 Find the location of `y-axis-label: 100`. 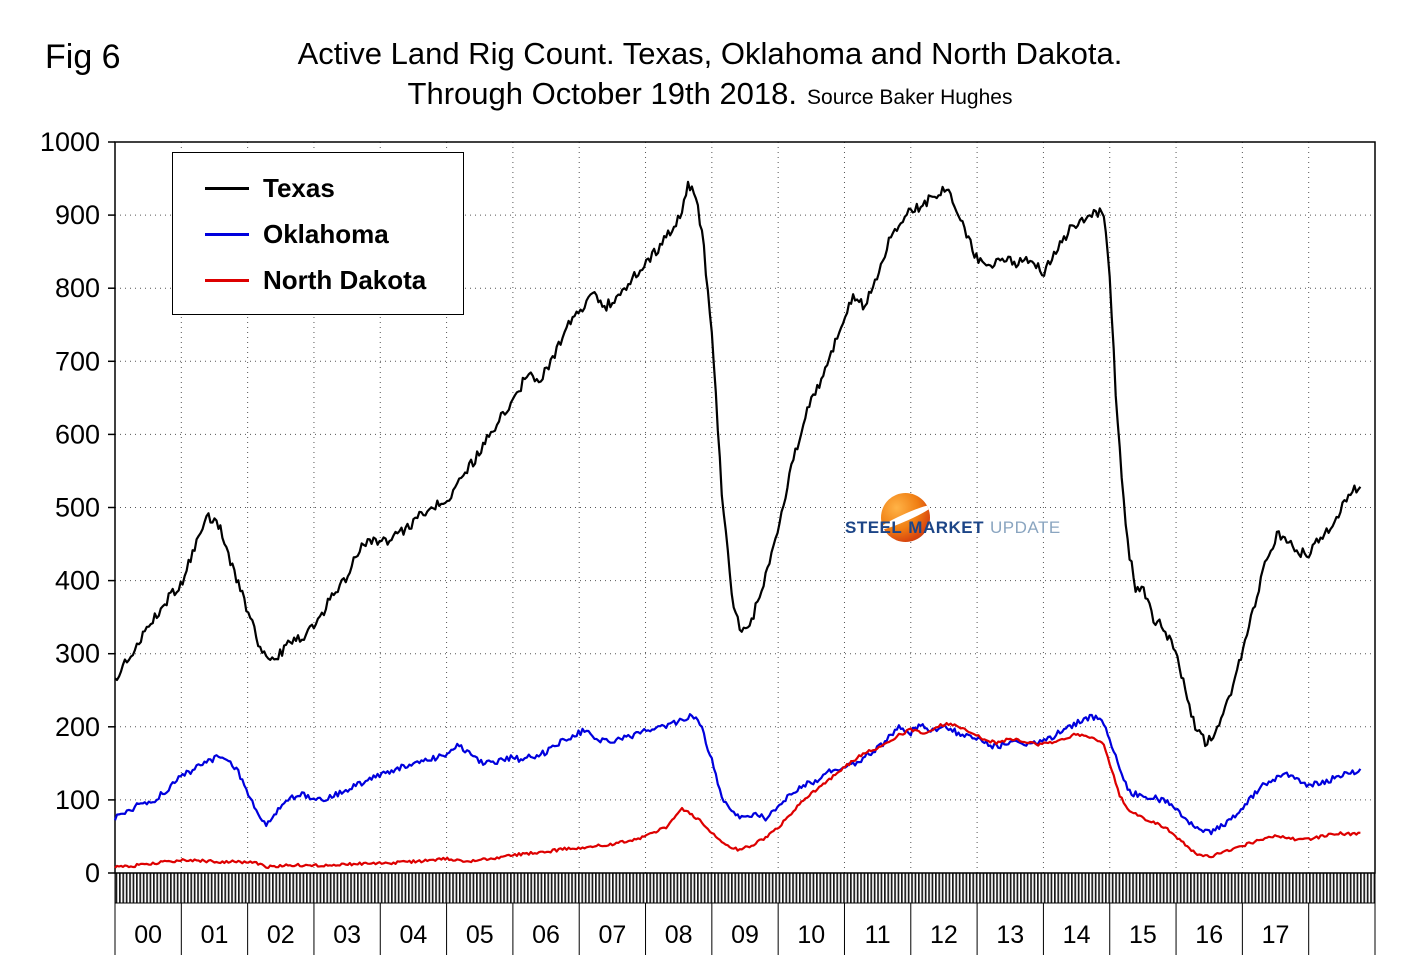

y-axis-label: 100 is located at coordinates (77, 800).